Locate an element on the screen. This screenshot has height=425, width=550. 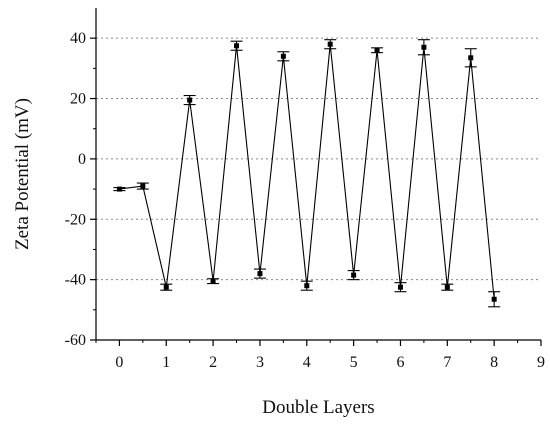
y-tick-label-4: 20 is located at coordinates (78, 99).